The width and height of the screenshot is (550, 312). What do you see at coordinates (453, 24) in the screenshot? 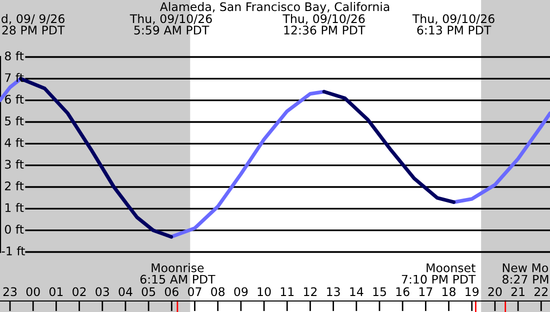
I see `text: Thu, 09/10/26 6:13 PM PDT` at bounding box center [453, 24].